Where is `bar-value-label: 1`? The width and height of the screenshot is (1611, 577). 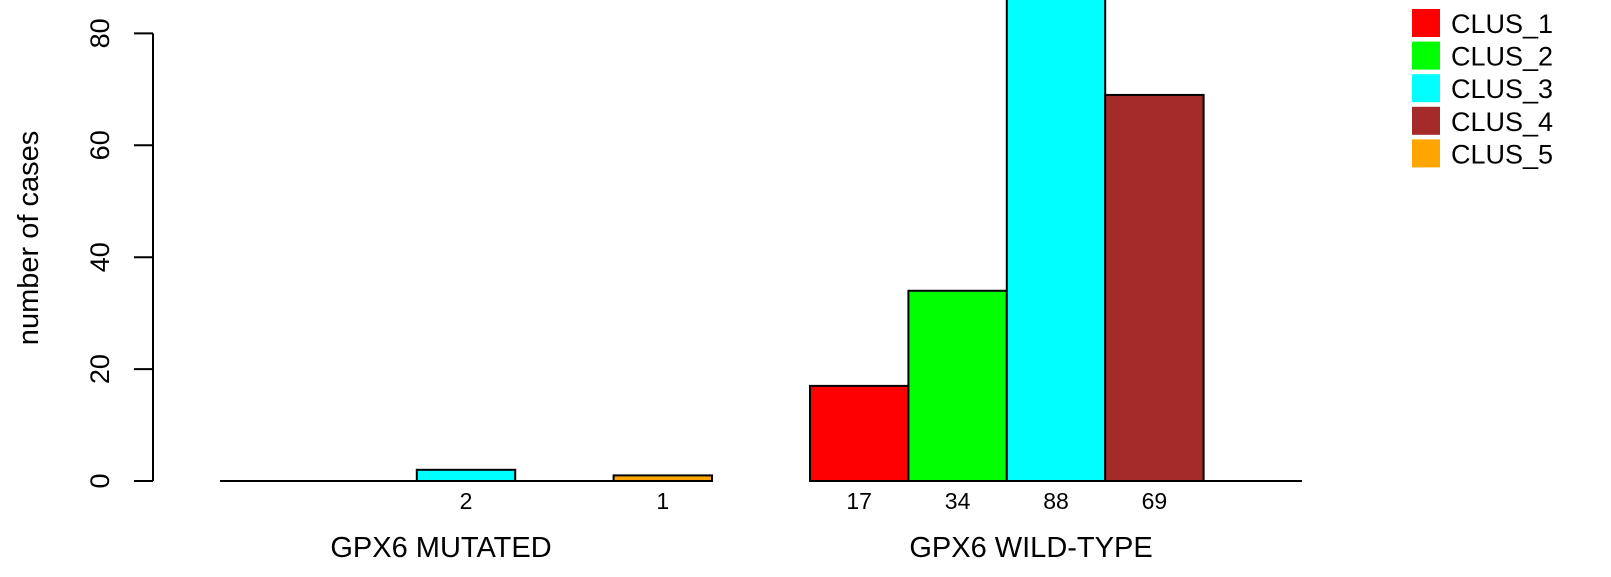 bar-value-label: 1 is located at coordinates (662, 501).